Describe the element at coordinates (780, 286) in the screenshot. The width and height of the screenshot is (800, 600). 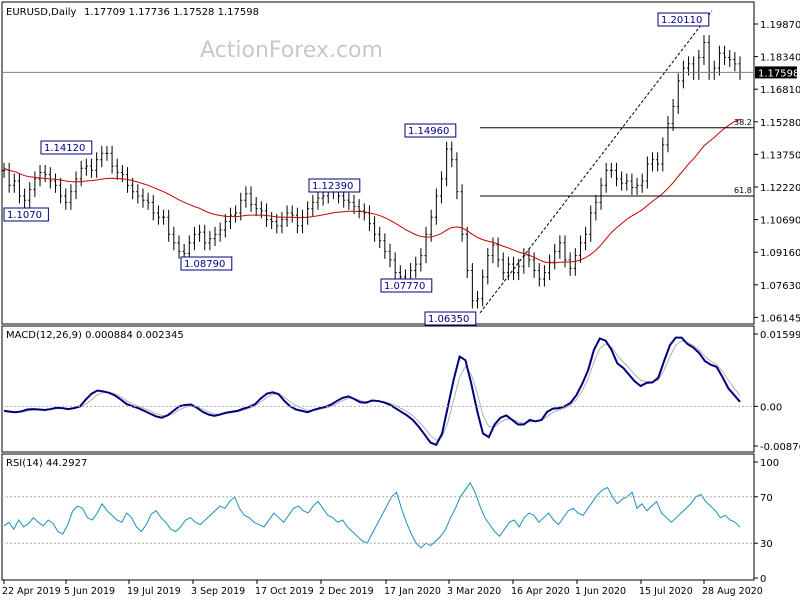
I see `price-tick-label: 1.07630` at that location.